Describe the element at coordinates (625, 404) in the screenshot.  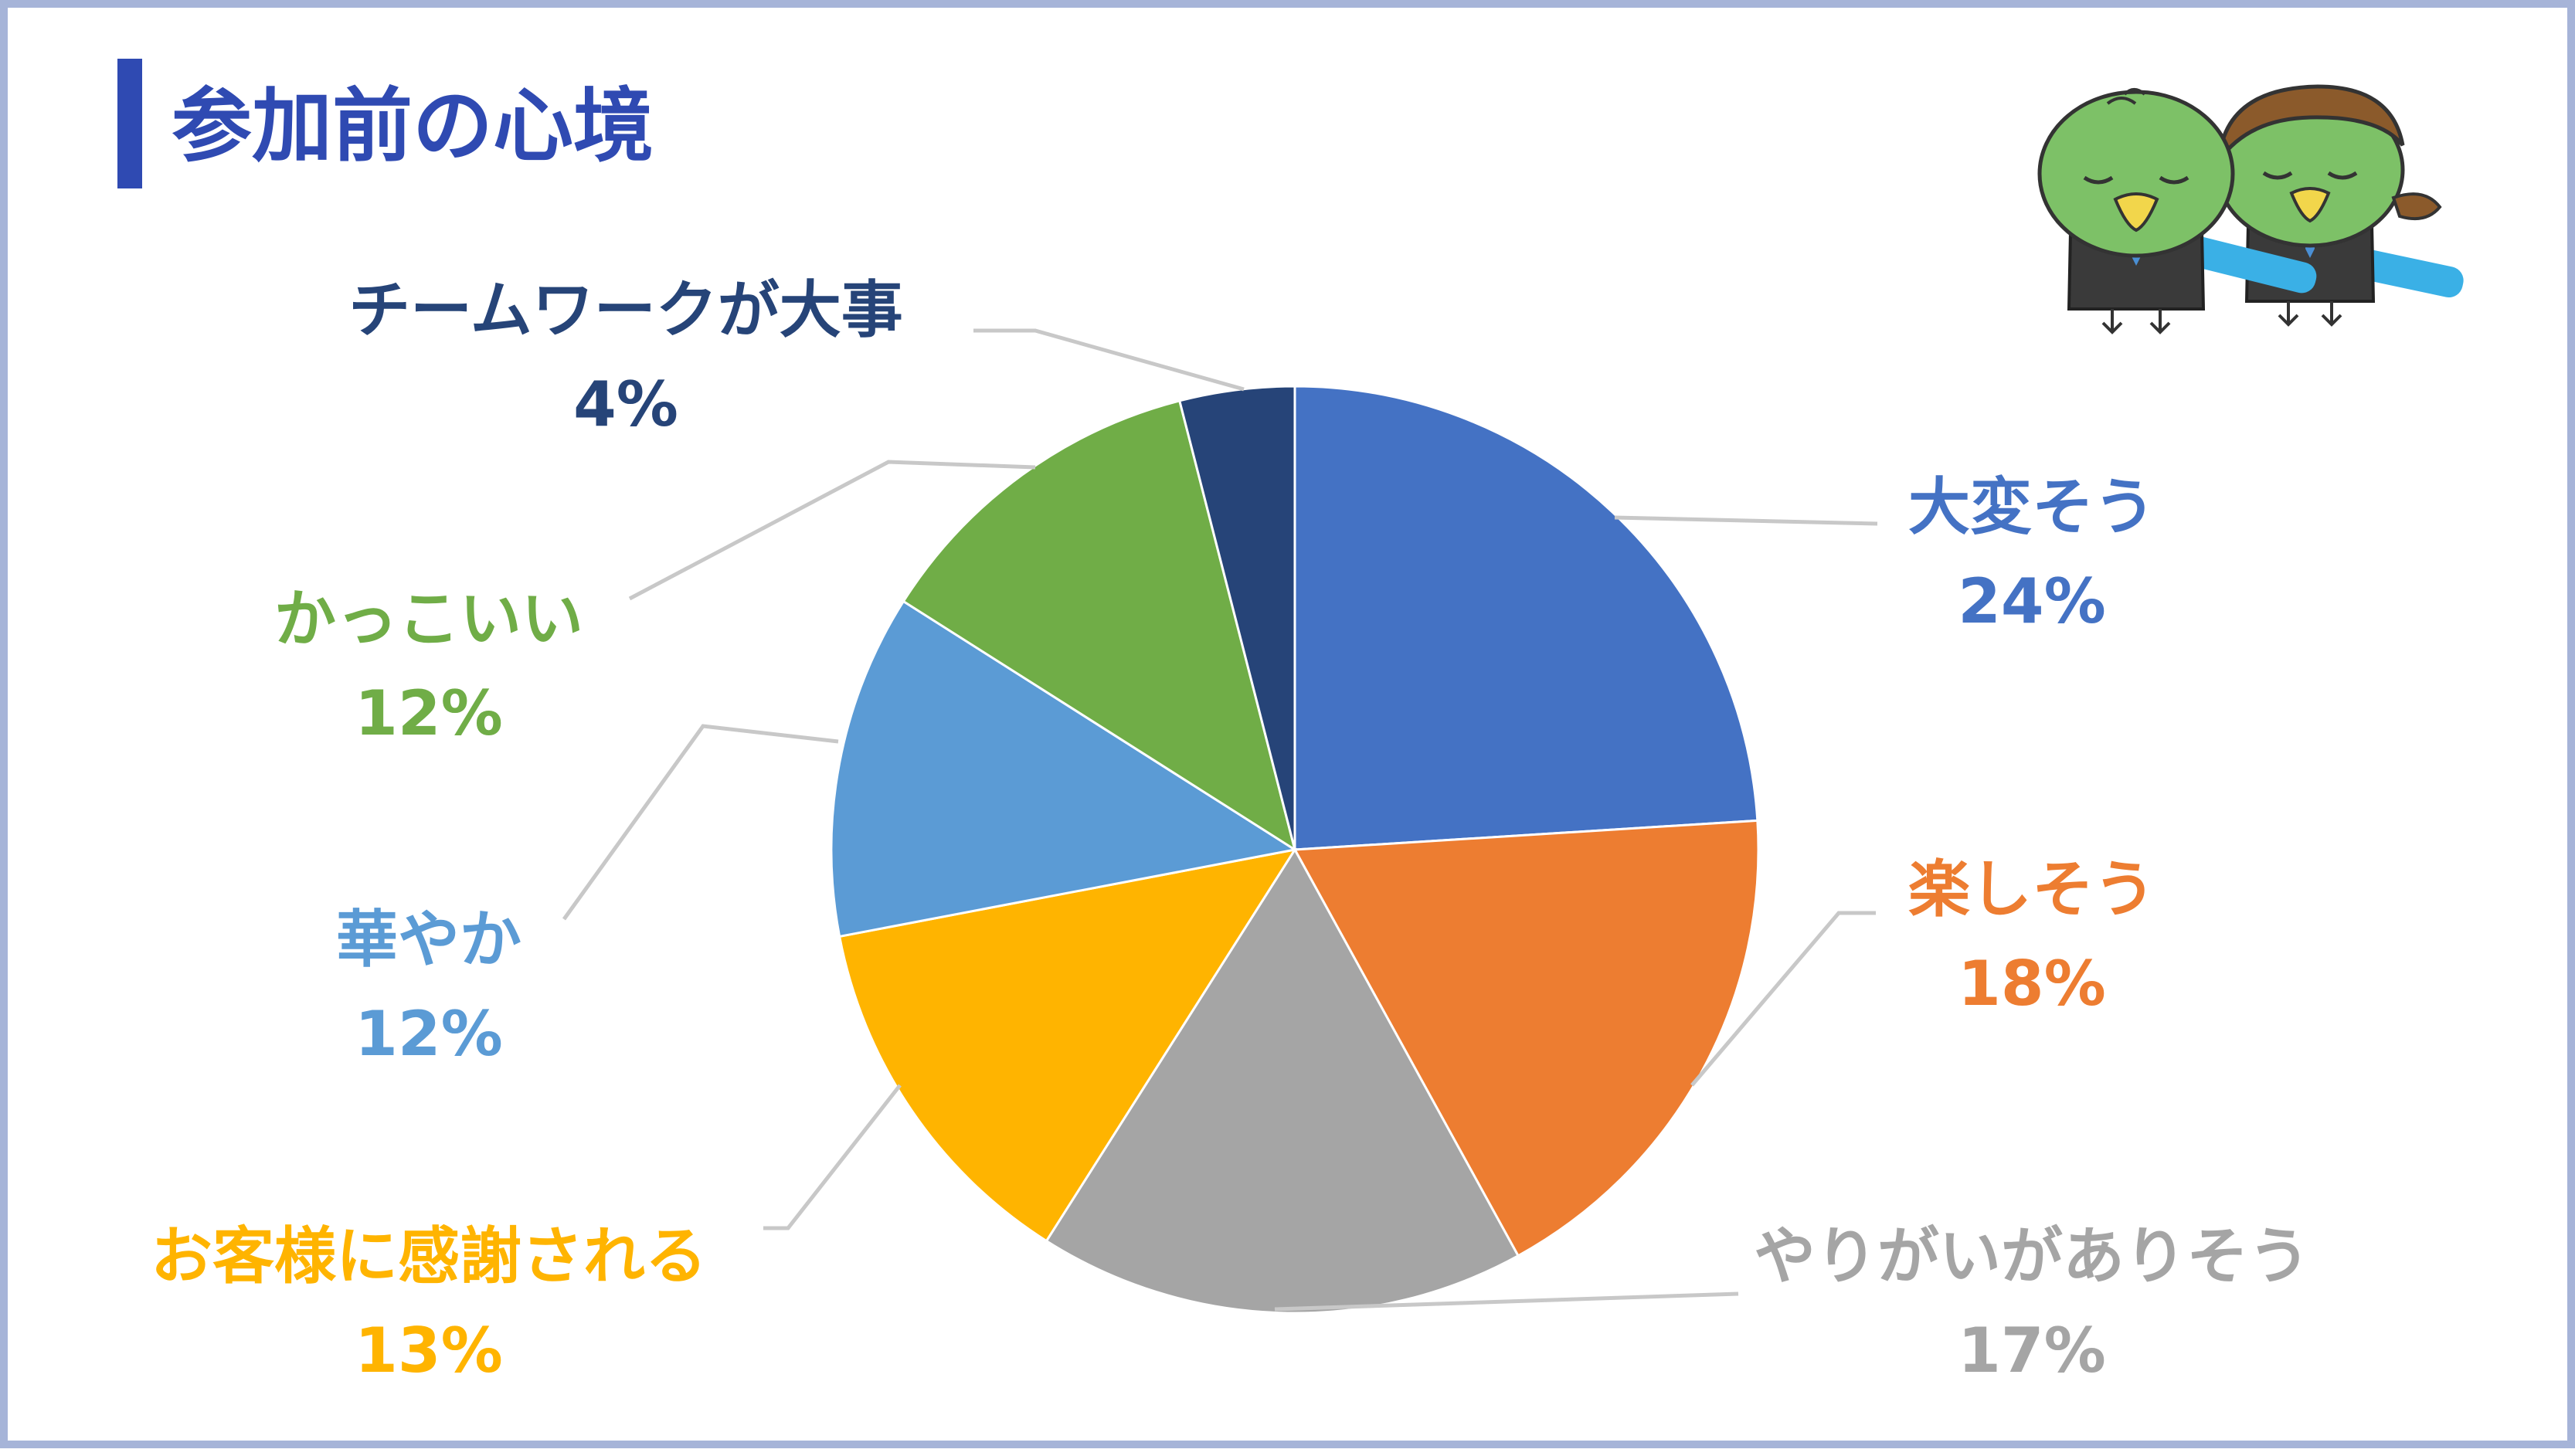
I see `slice-label-percent: 4%` at that location.